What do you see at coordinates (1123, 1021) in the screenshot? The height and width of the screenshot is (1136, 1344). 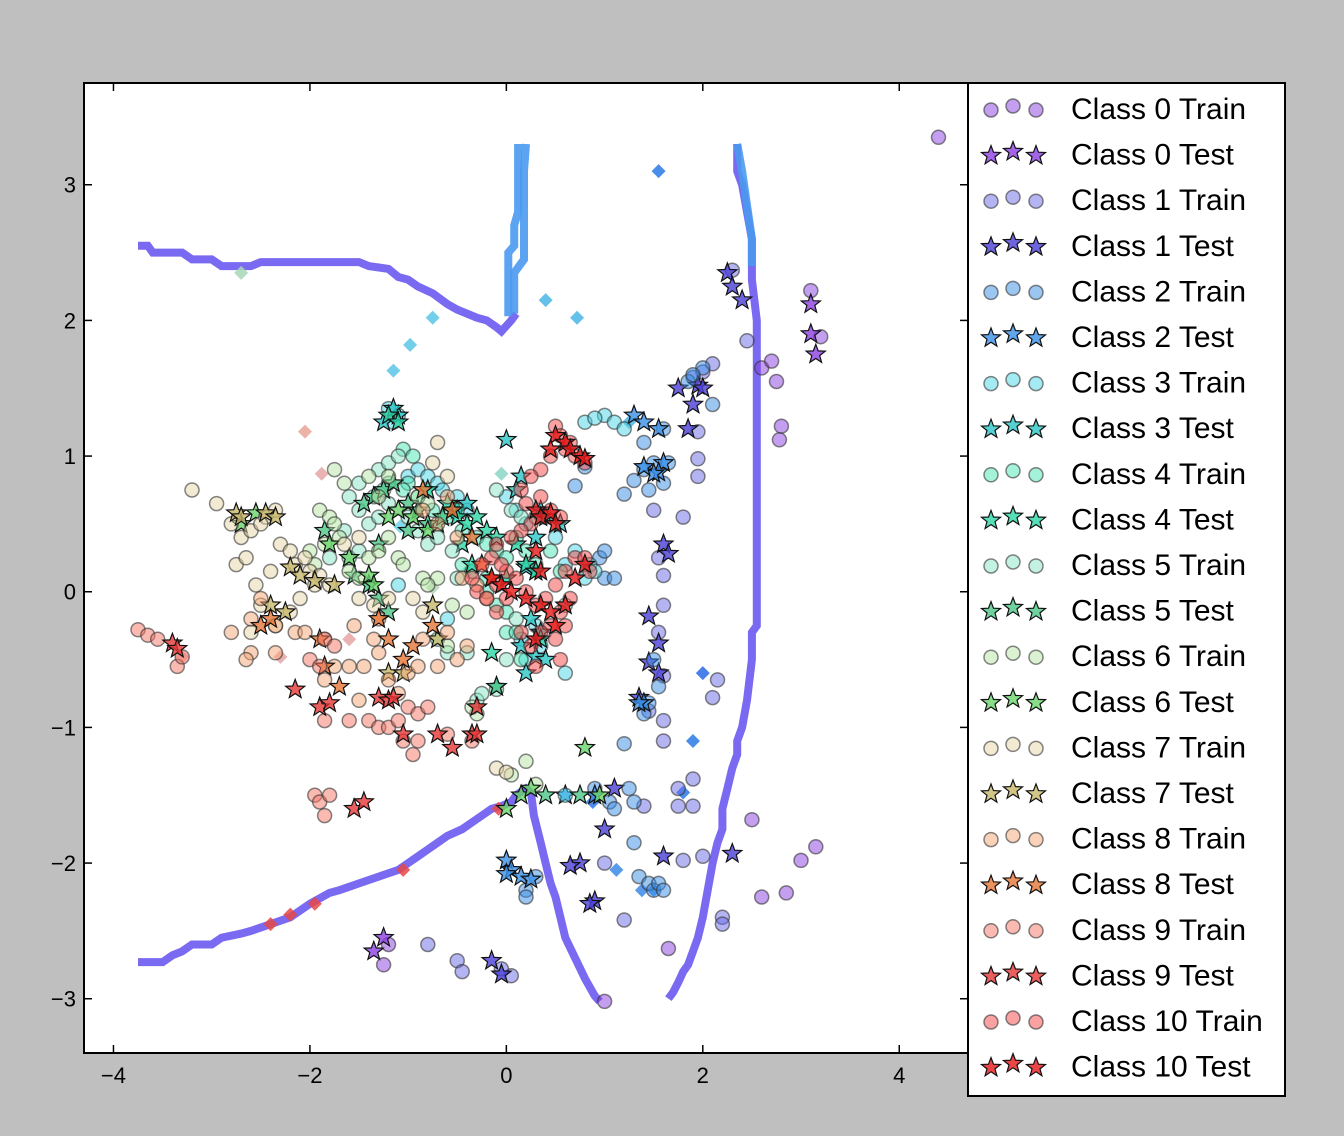 I see `legend-entry: Class 10 Train` at bounding box center [1123, 1021].